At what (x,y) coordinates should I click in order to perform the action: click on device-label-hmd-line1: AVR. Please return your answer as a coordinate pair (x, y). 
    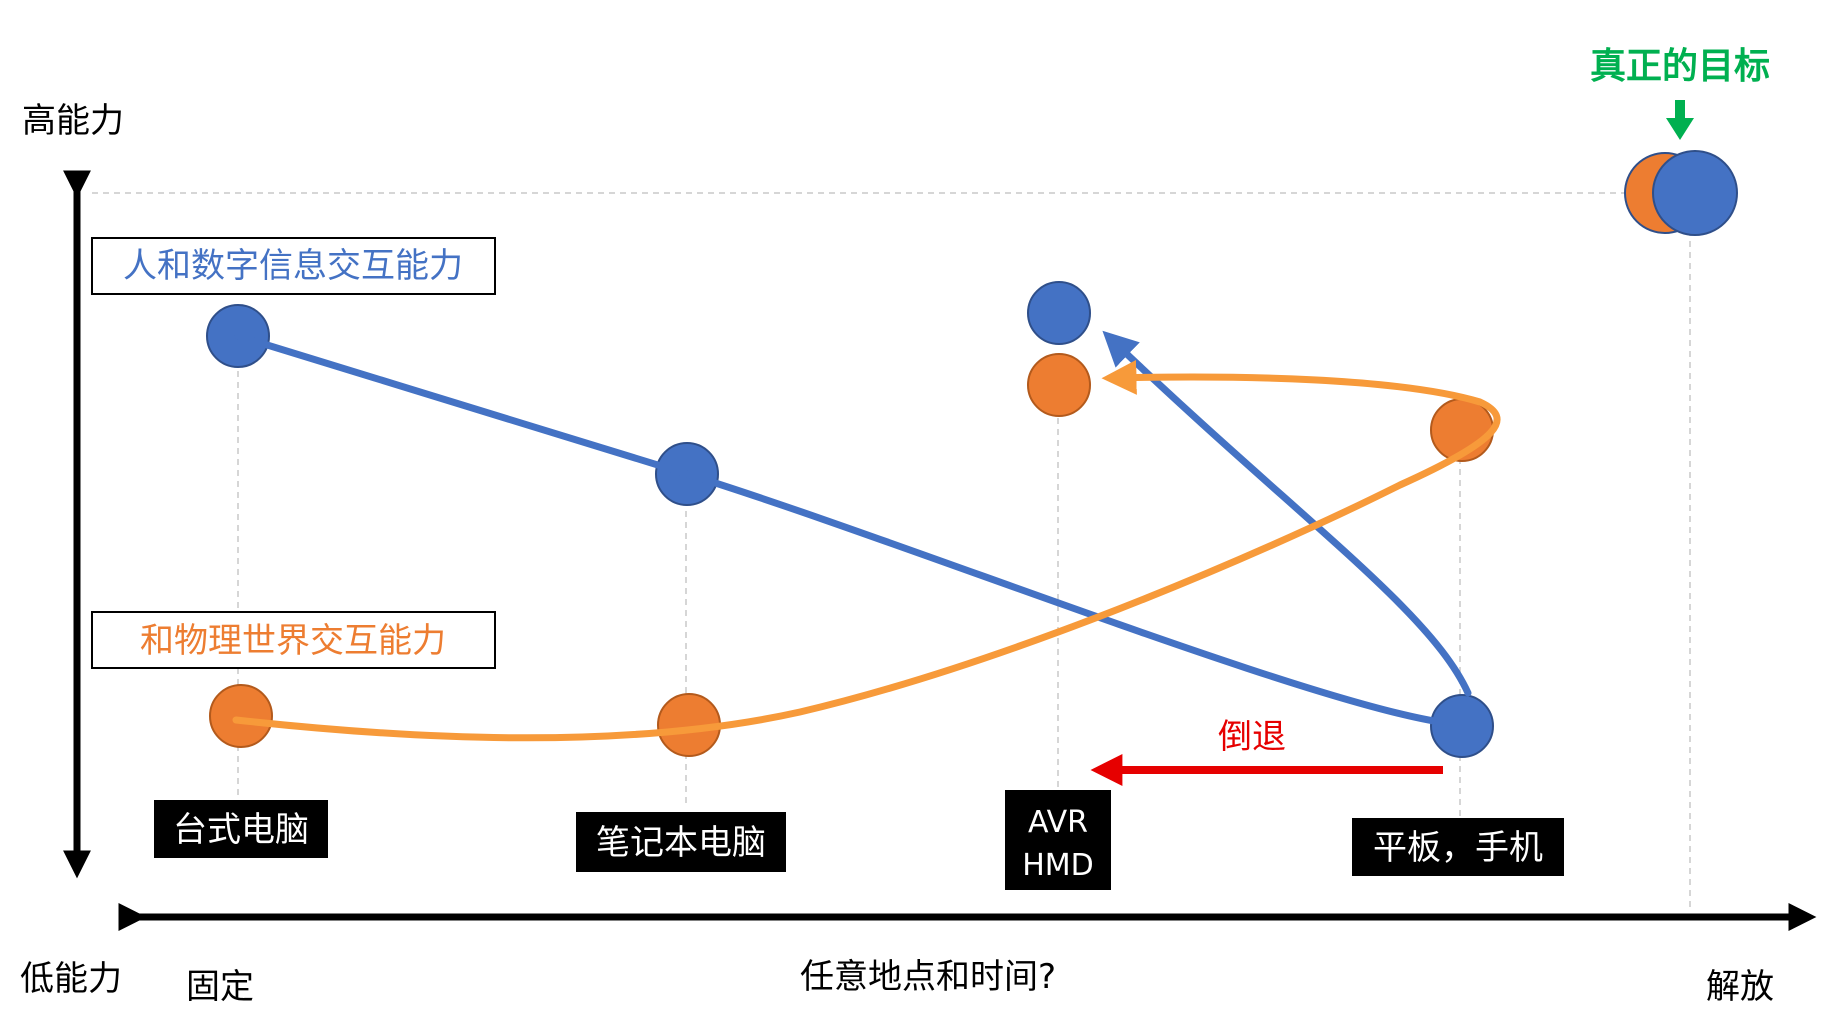
    Looking at the image, I should click on (1058, 822).